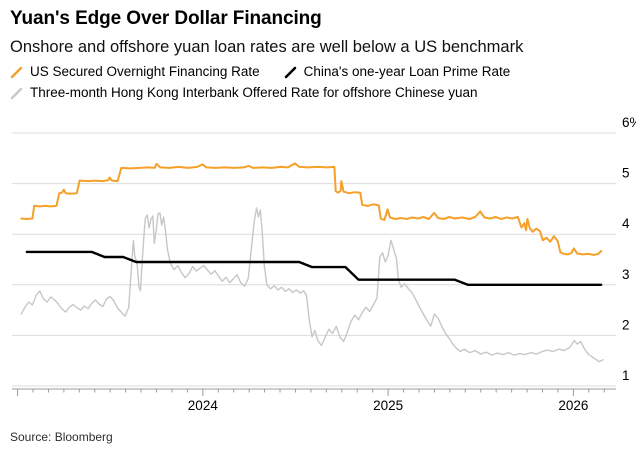 The width and height of the screenshot is (636, 462). I want to click on svg-text: 3, so click(626, 274).